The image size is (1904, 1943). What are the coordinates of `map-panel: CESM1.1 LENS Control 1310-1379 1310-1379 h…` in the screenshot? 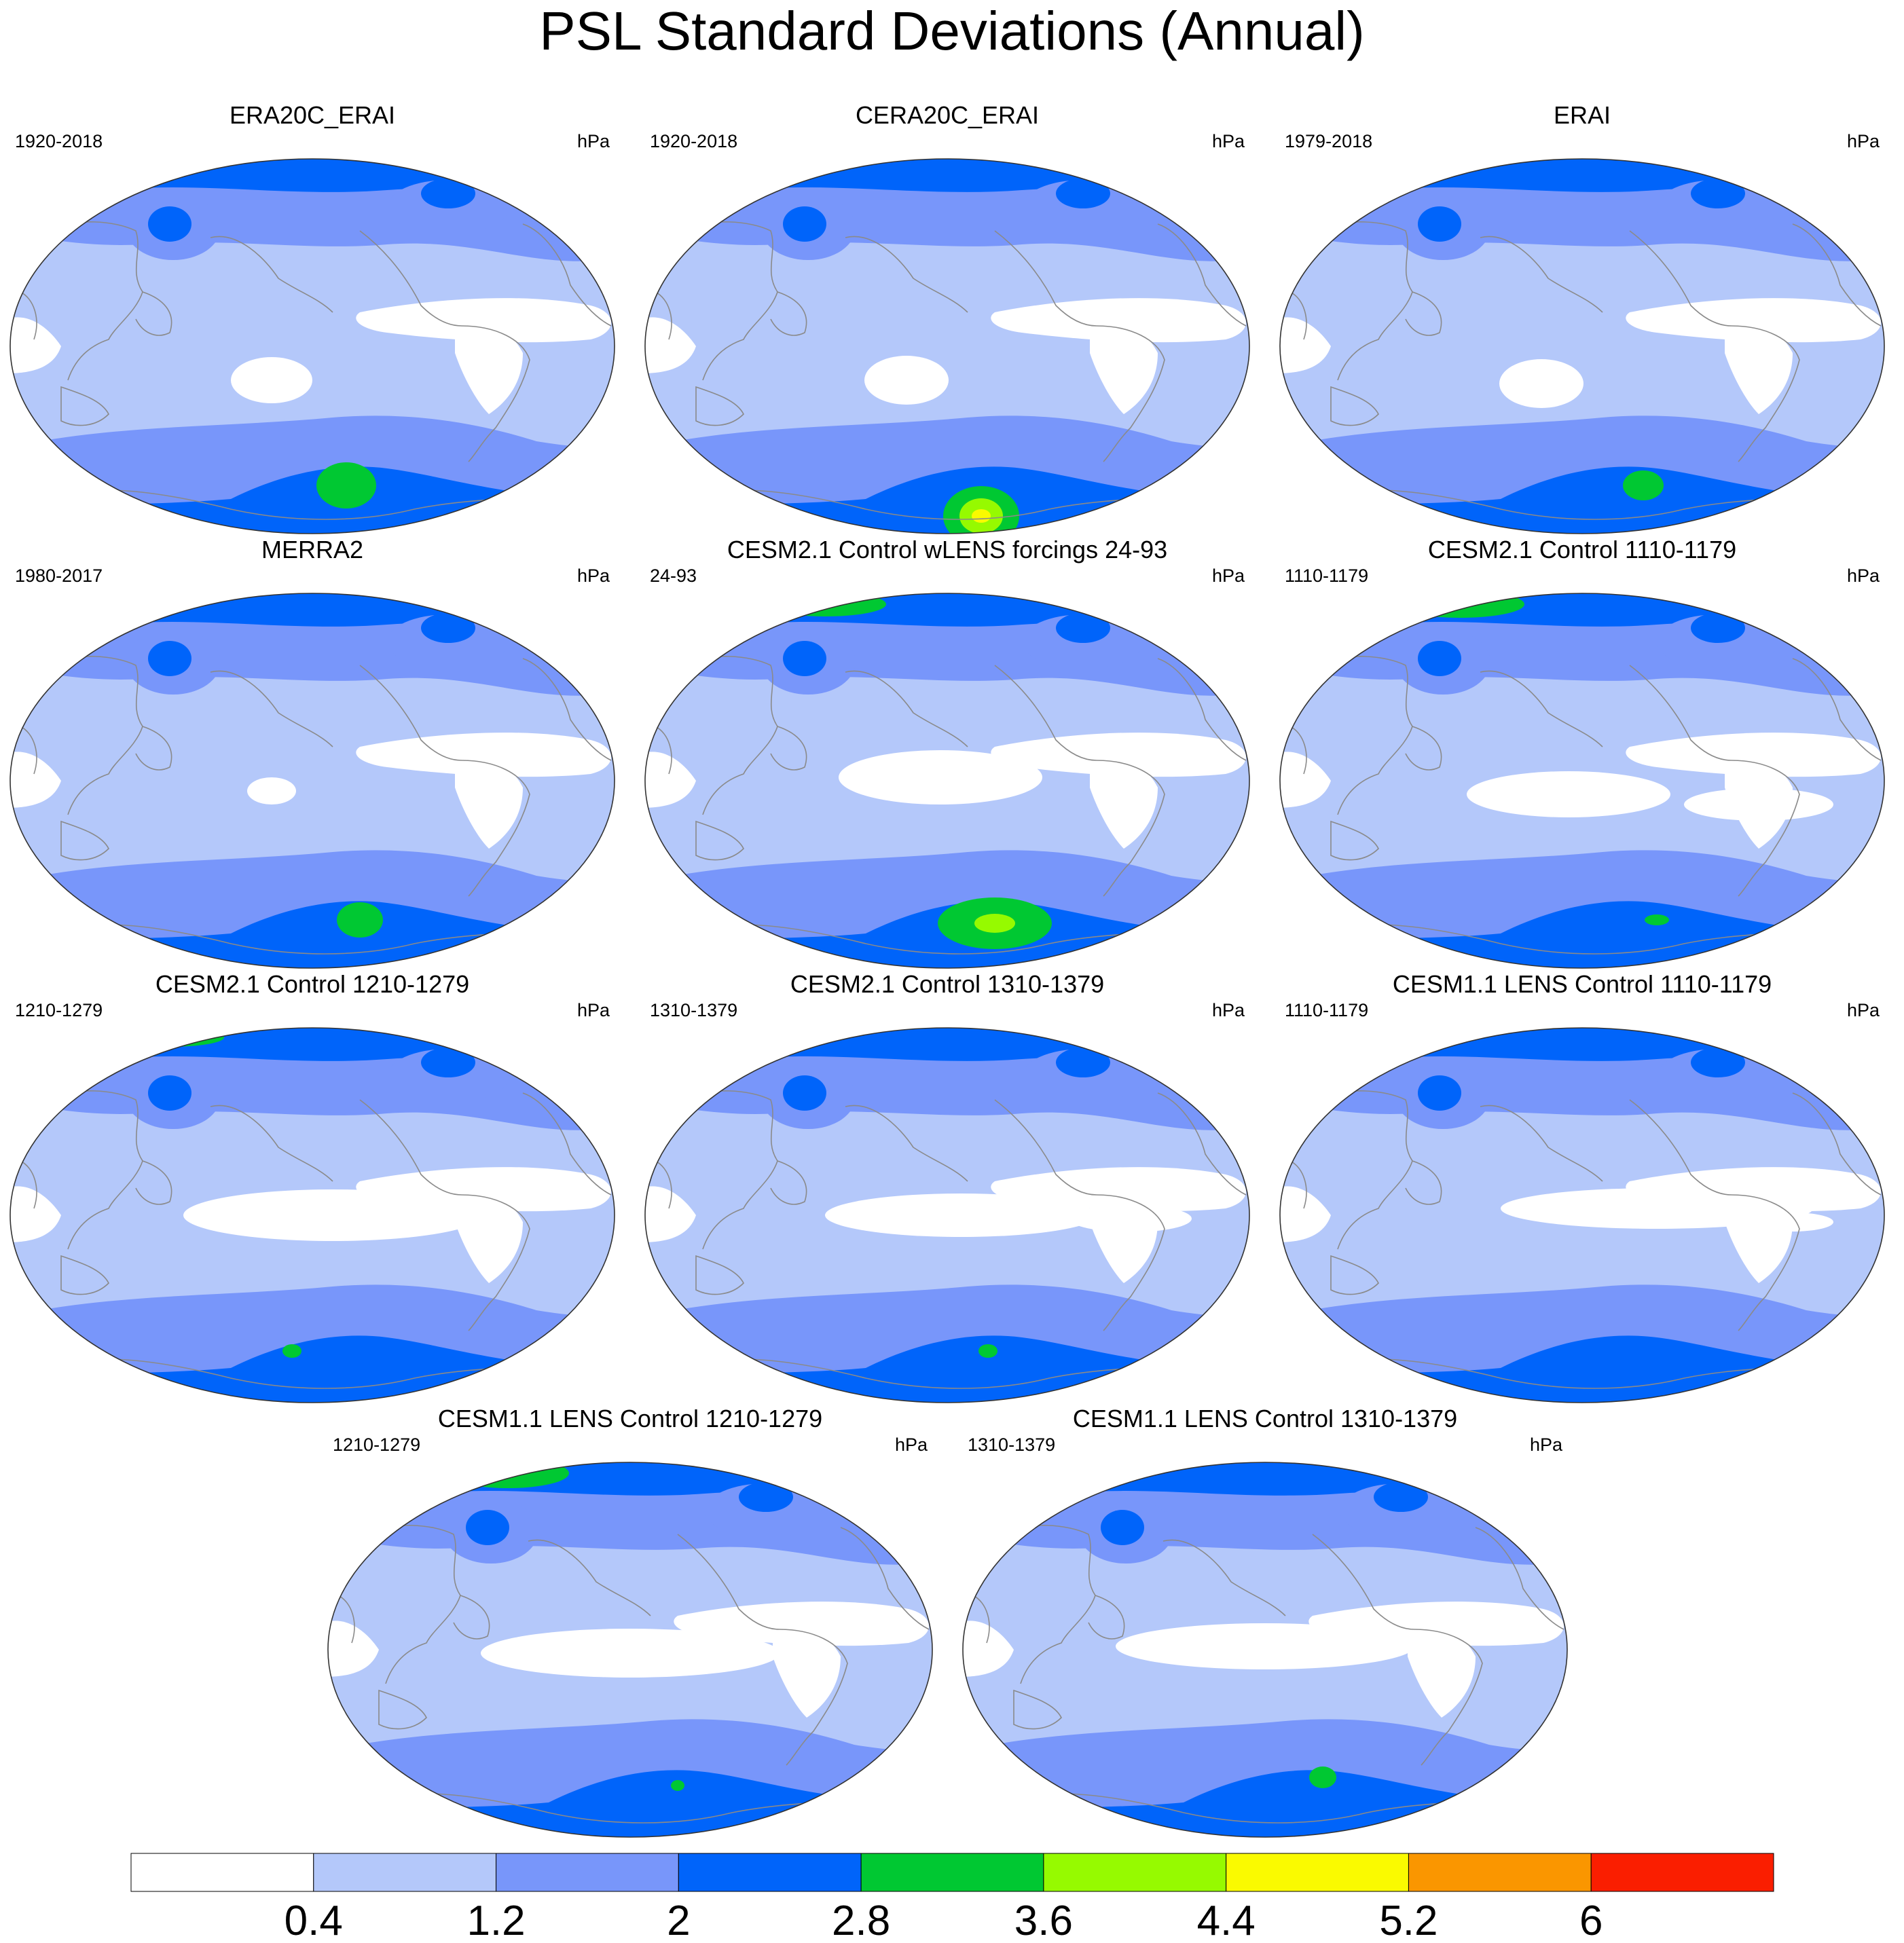 It's located at (1265, 1622).